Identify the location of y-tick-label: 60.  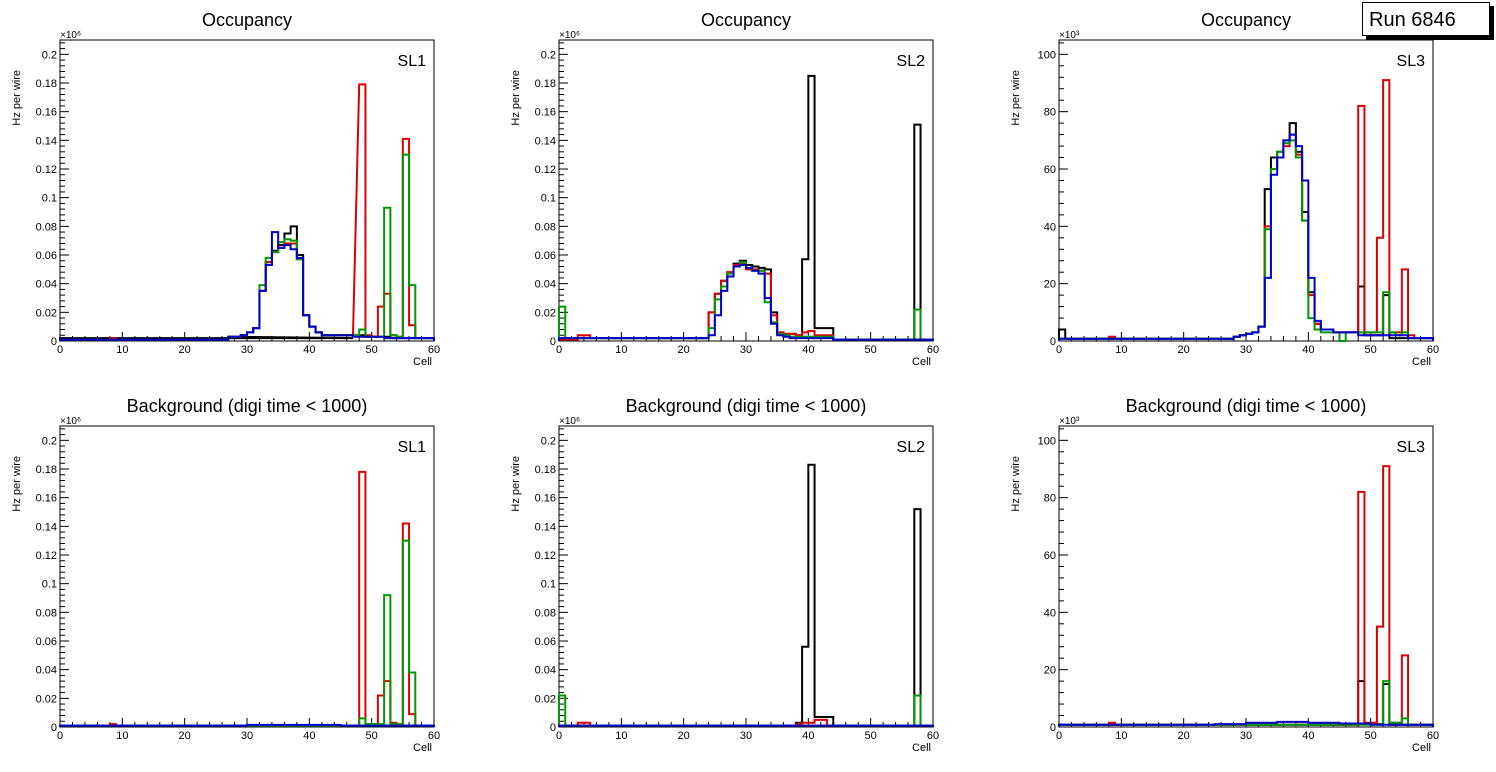
(1050, 556).